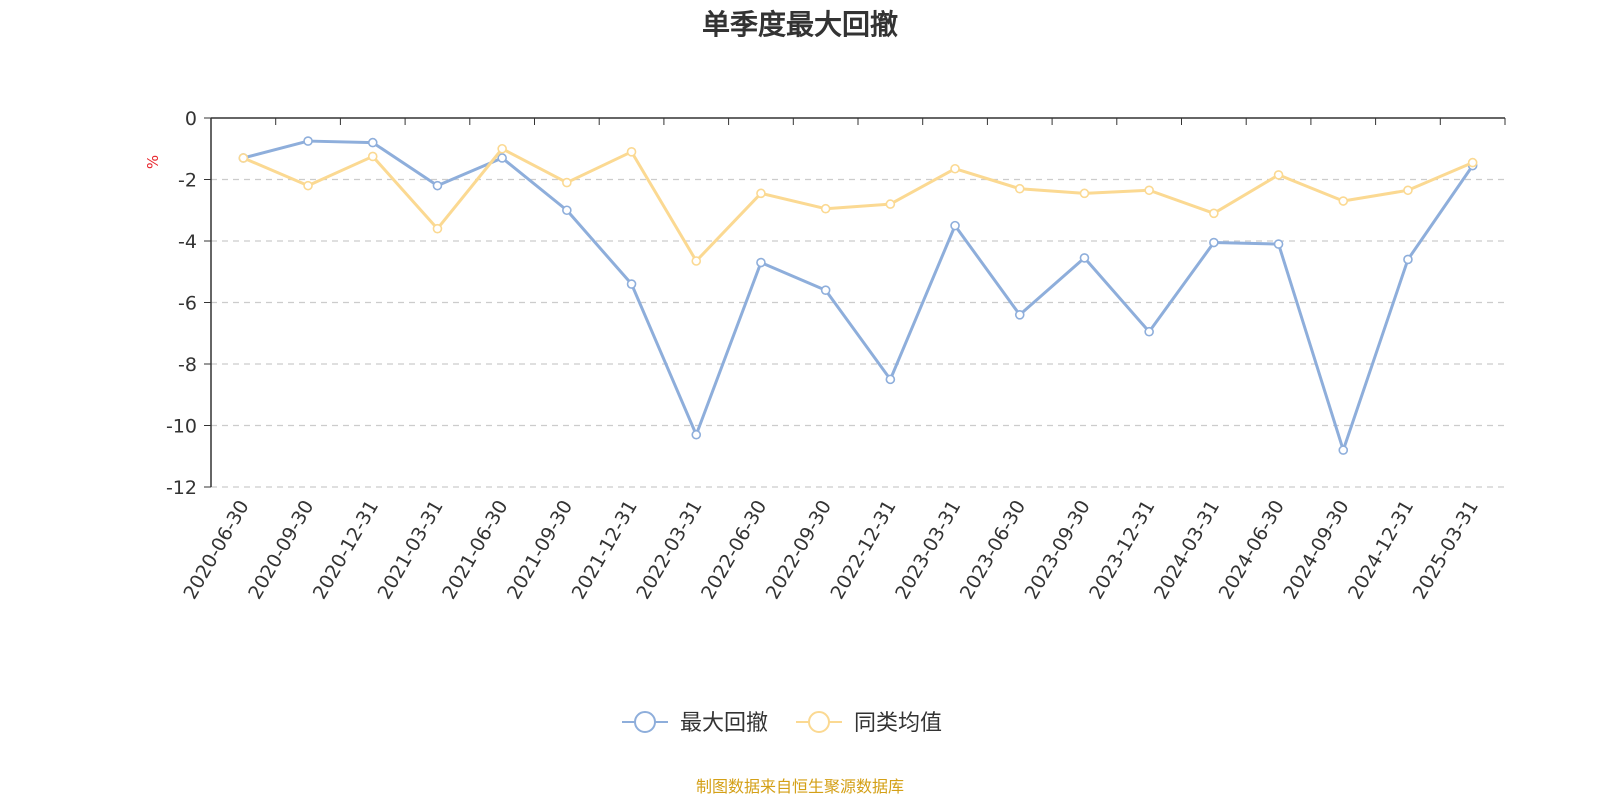 The width and height of the screenshot is (1600, 800). I want to click on legend-item-max-drawdown: 最大回撤, so click(695, 723).